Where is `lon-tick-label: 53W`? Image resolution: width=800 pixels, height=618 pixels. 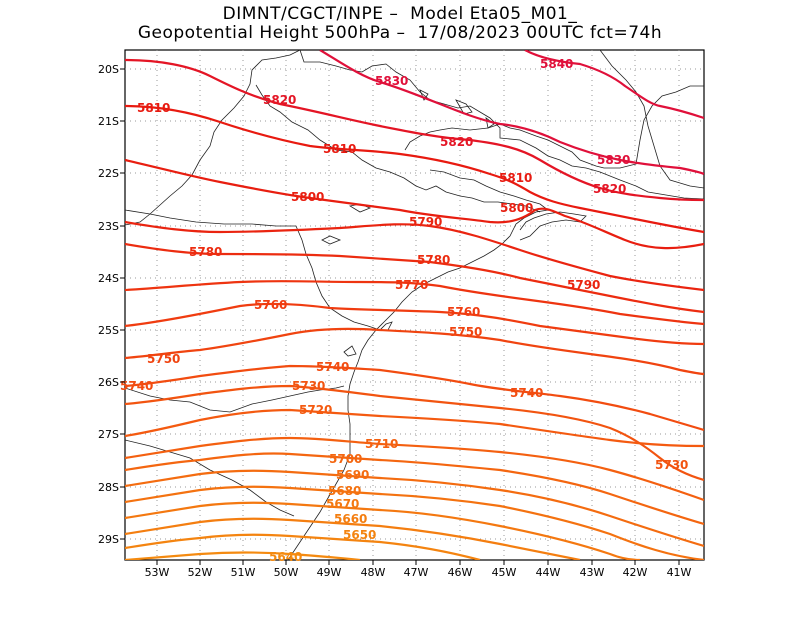 lon-tick-label: 53W is located at coordinates (157, 572).